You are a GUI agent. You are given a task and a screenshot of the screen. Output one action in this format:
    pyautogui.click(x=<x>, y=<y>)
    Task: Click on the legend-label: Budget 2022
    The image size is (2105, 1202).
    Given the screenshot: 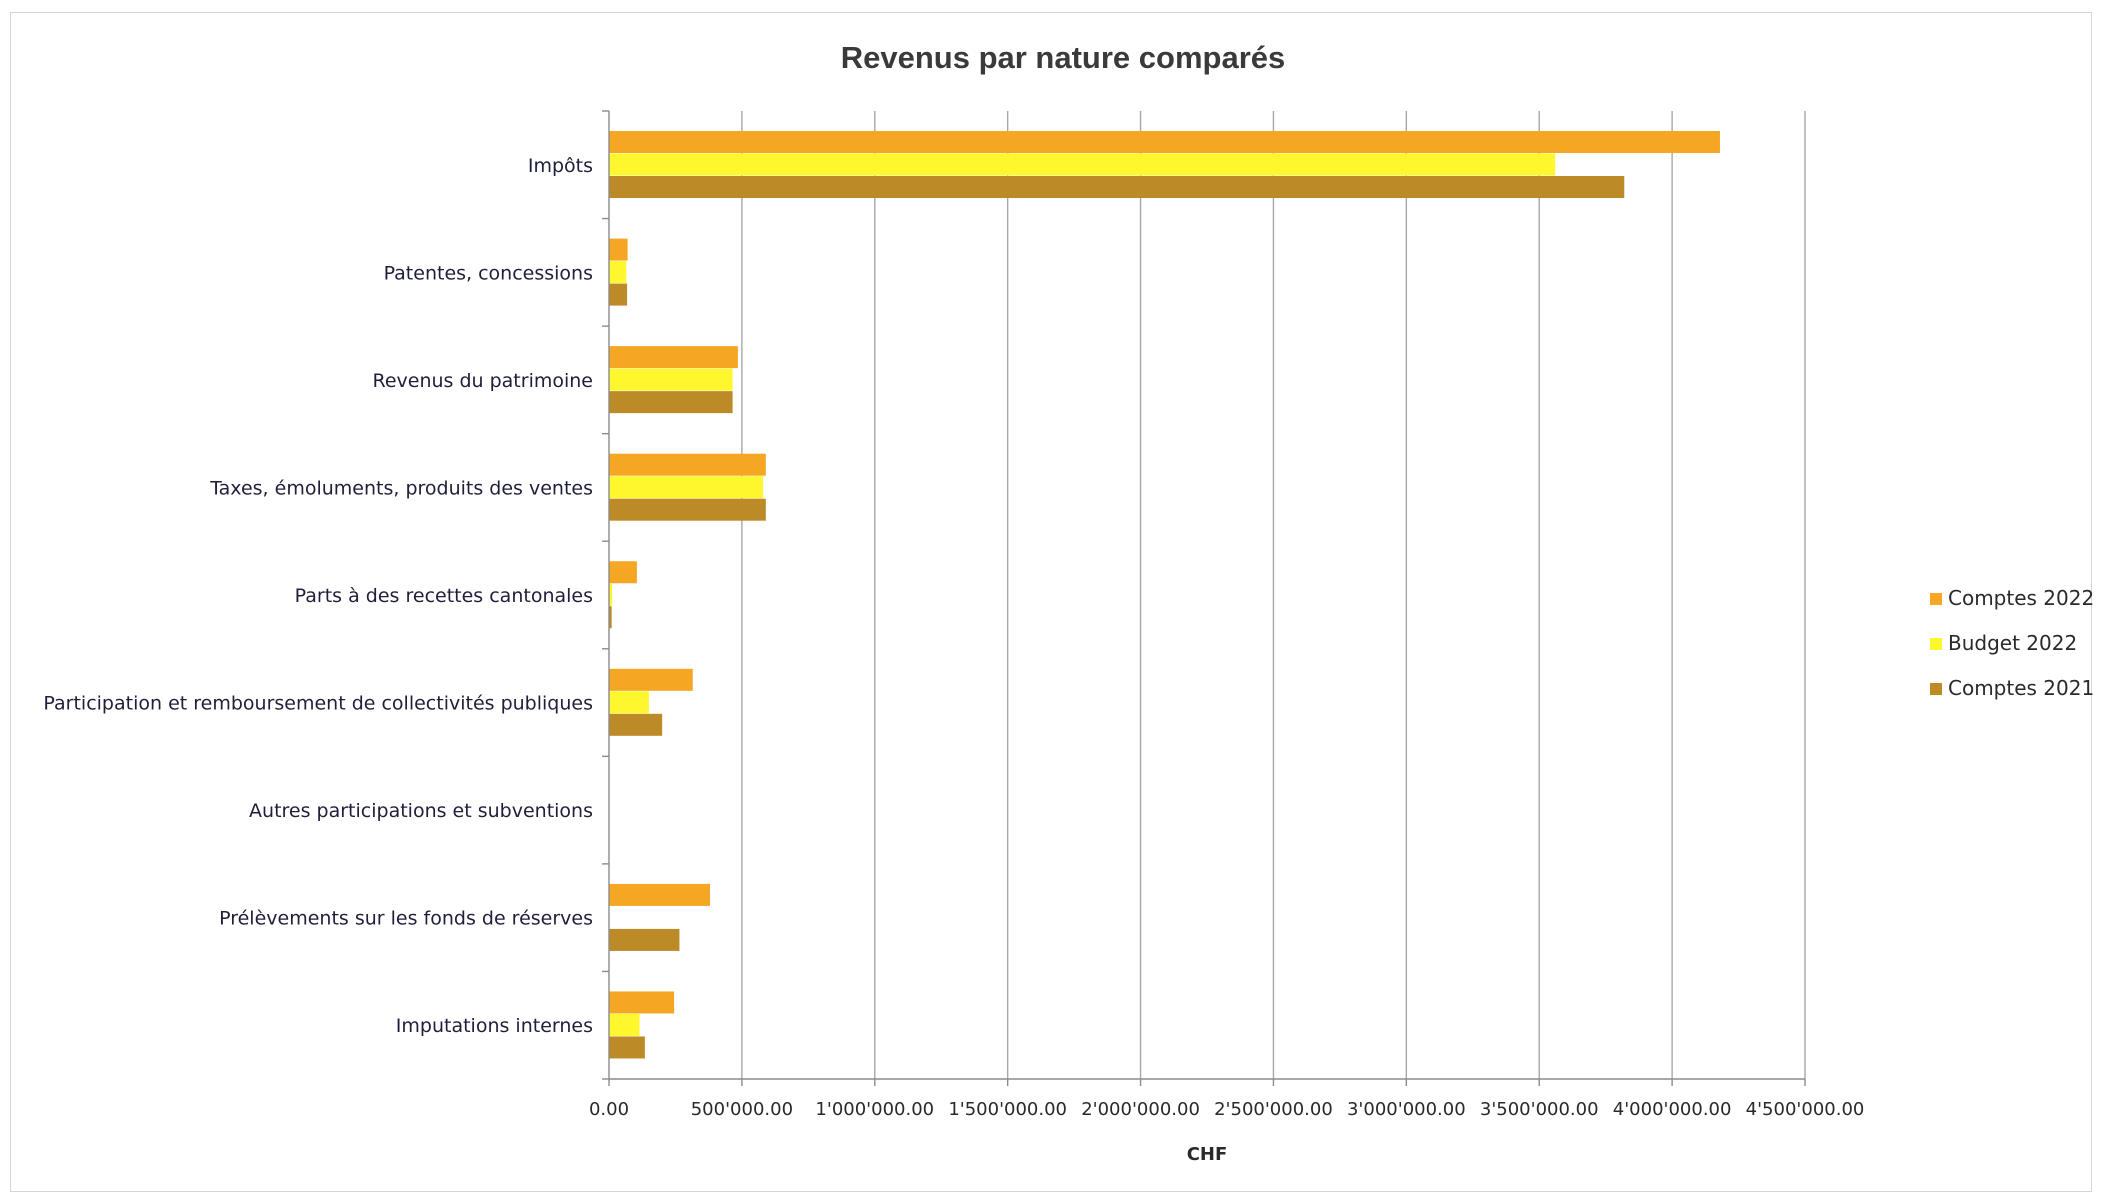 What is the action you would take?
    pyautogui.click(x=2012, y=643)
    